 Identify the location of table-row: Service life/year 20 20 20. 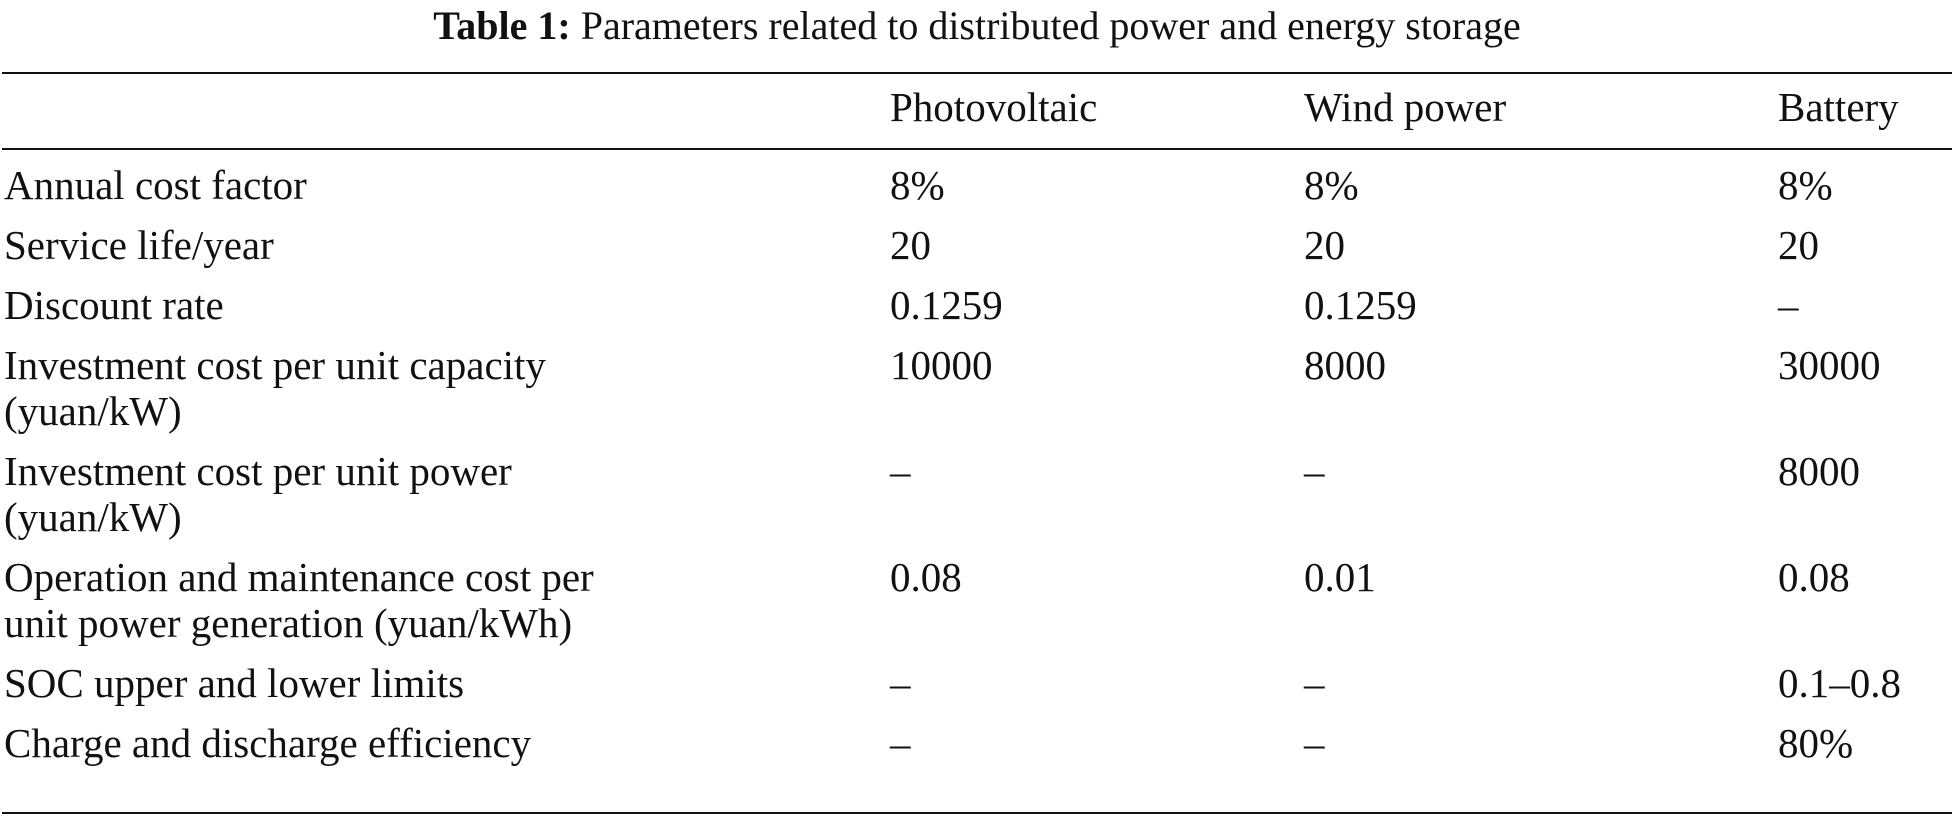
(977, 245).